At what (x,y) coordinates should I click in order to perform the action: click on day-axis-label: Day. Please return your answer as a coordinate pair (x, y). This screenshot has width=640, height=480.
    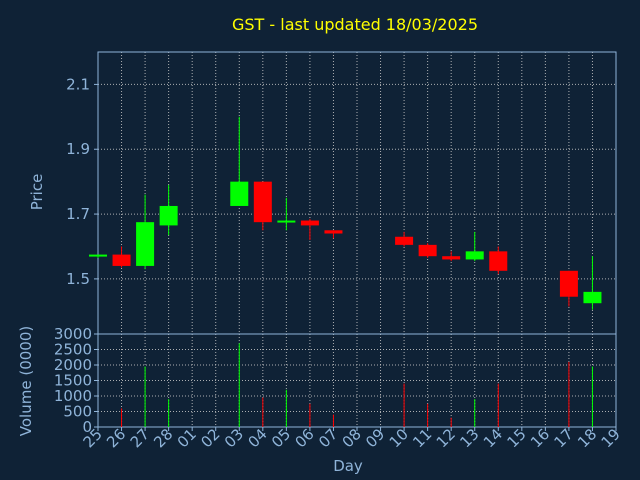
    Looking at the image, I should click on (348, 466).